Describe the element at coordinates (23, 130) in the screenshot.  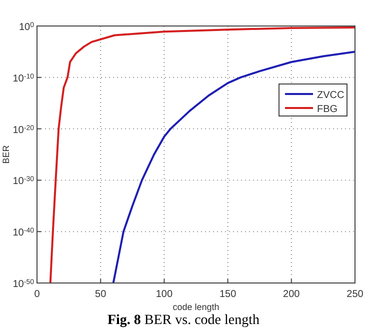
I see `y-tick-label: 10$^{-20}$` at that location.